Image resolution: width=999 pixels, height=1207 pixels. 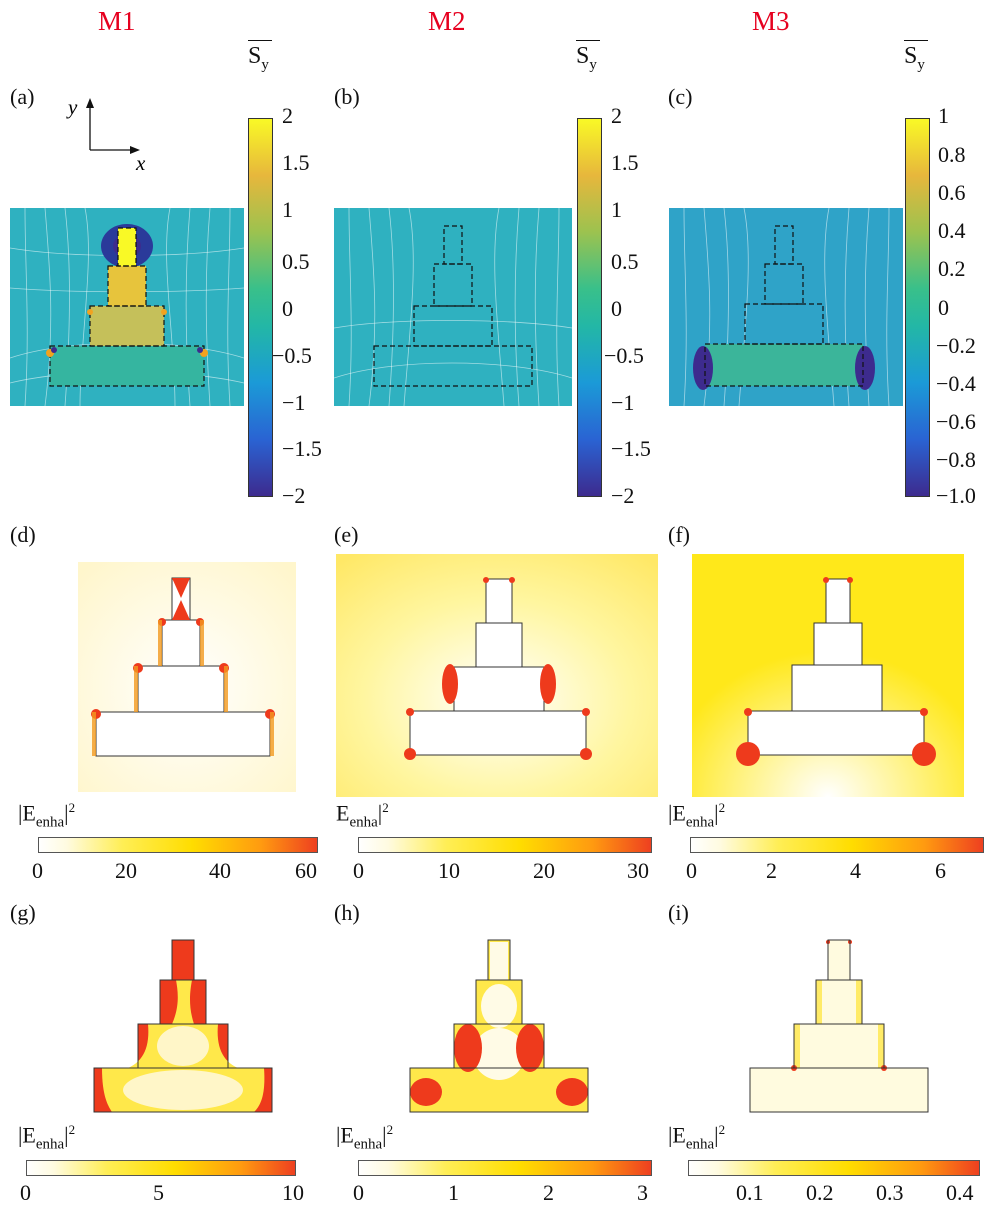 What do you see at coordinates (22, 97) in the screenshot?
I see `panel-label-a: (a)` at bounding box center [22, 97].